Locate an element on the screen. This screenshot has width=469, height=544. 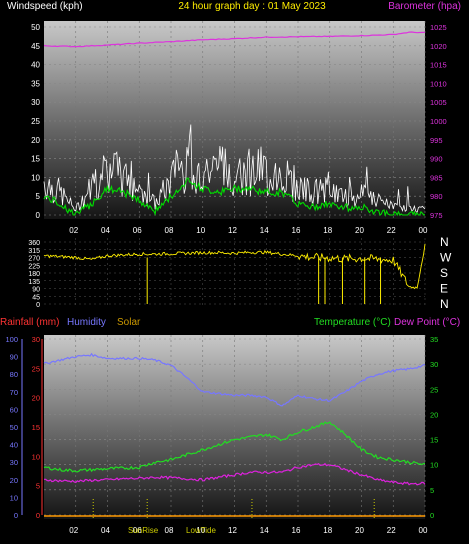
temp-x-tick-label: 02 is located at coordinates (73, 530).